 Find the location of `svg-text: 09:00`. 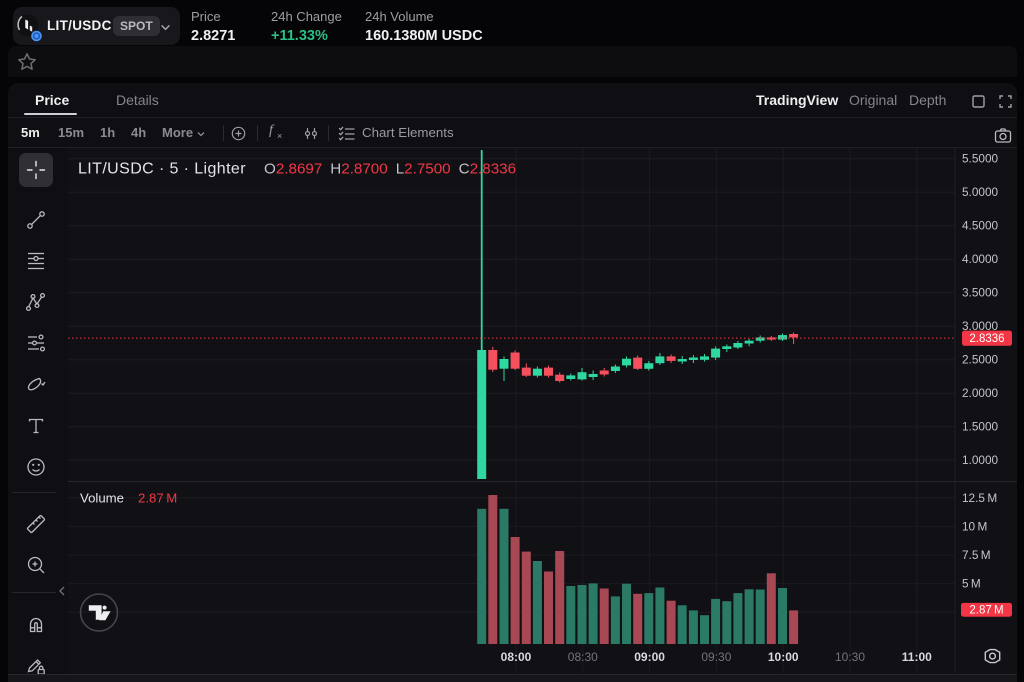

svg-text: 09:00 is located at coordinates (649, 657).